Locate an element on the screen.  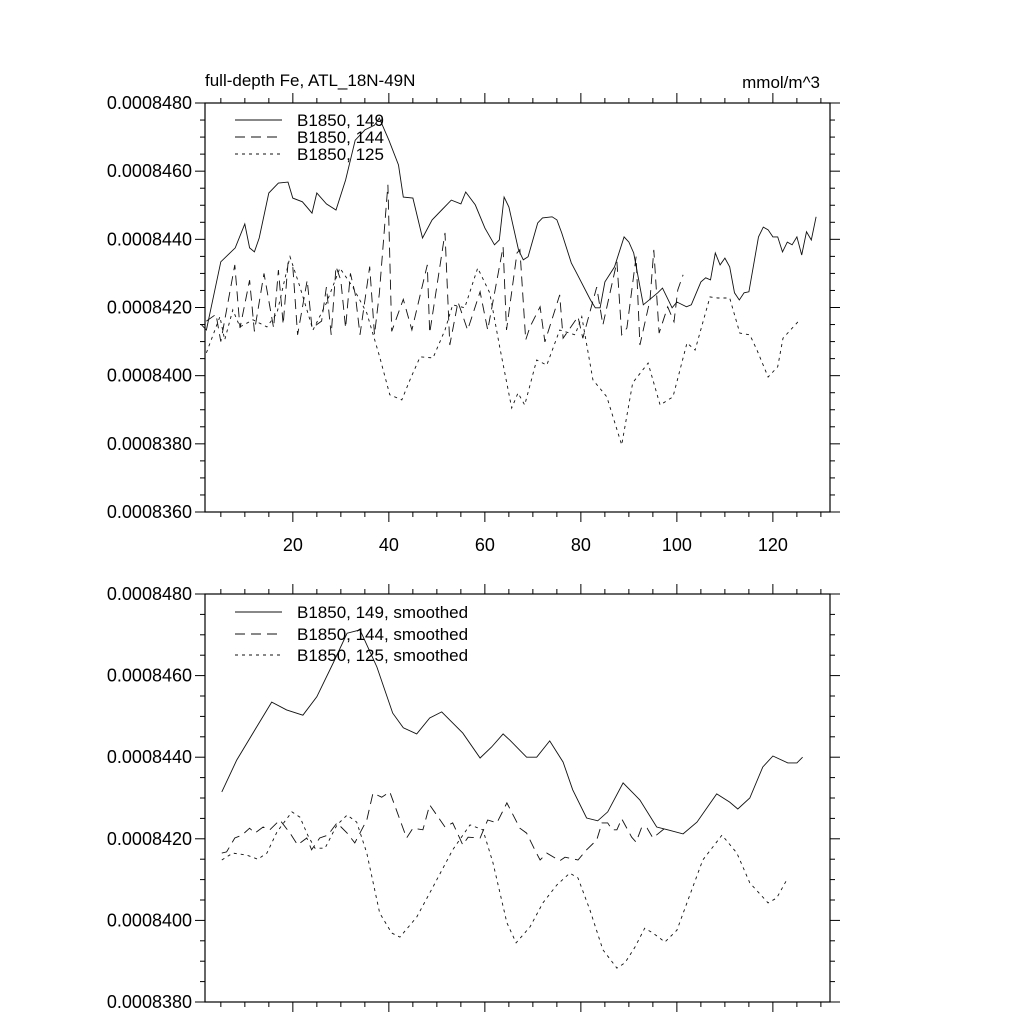
legend-label: B1850, 125, smoothed is located at coordinates (382, 655).